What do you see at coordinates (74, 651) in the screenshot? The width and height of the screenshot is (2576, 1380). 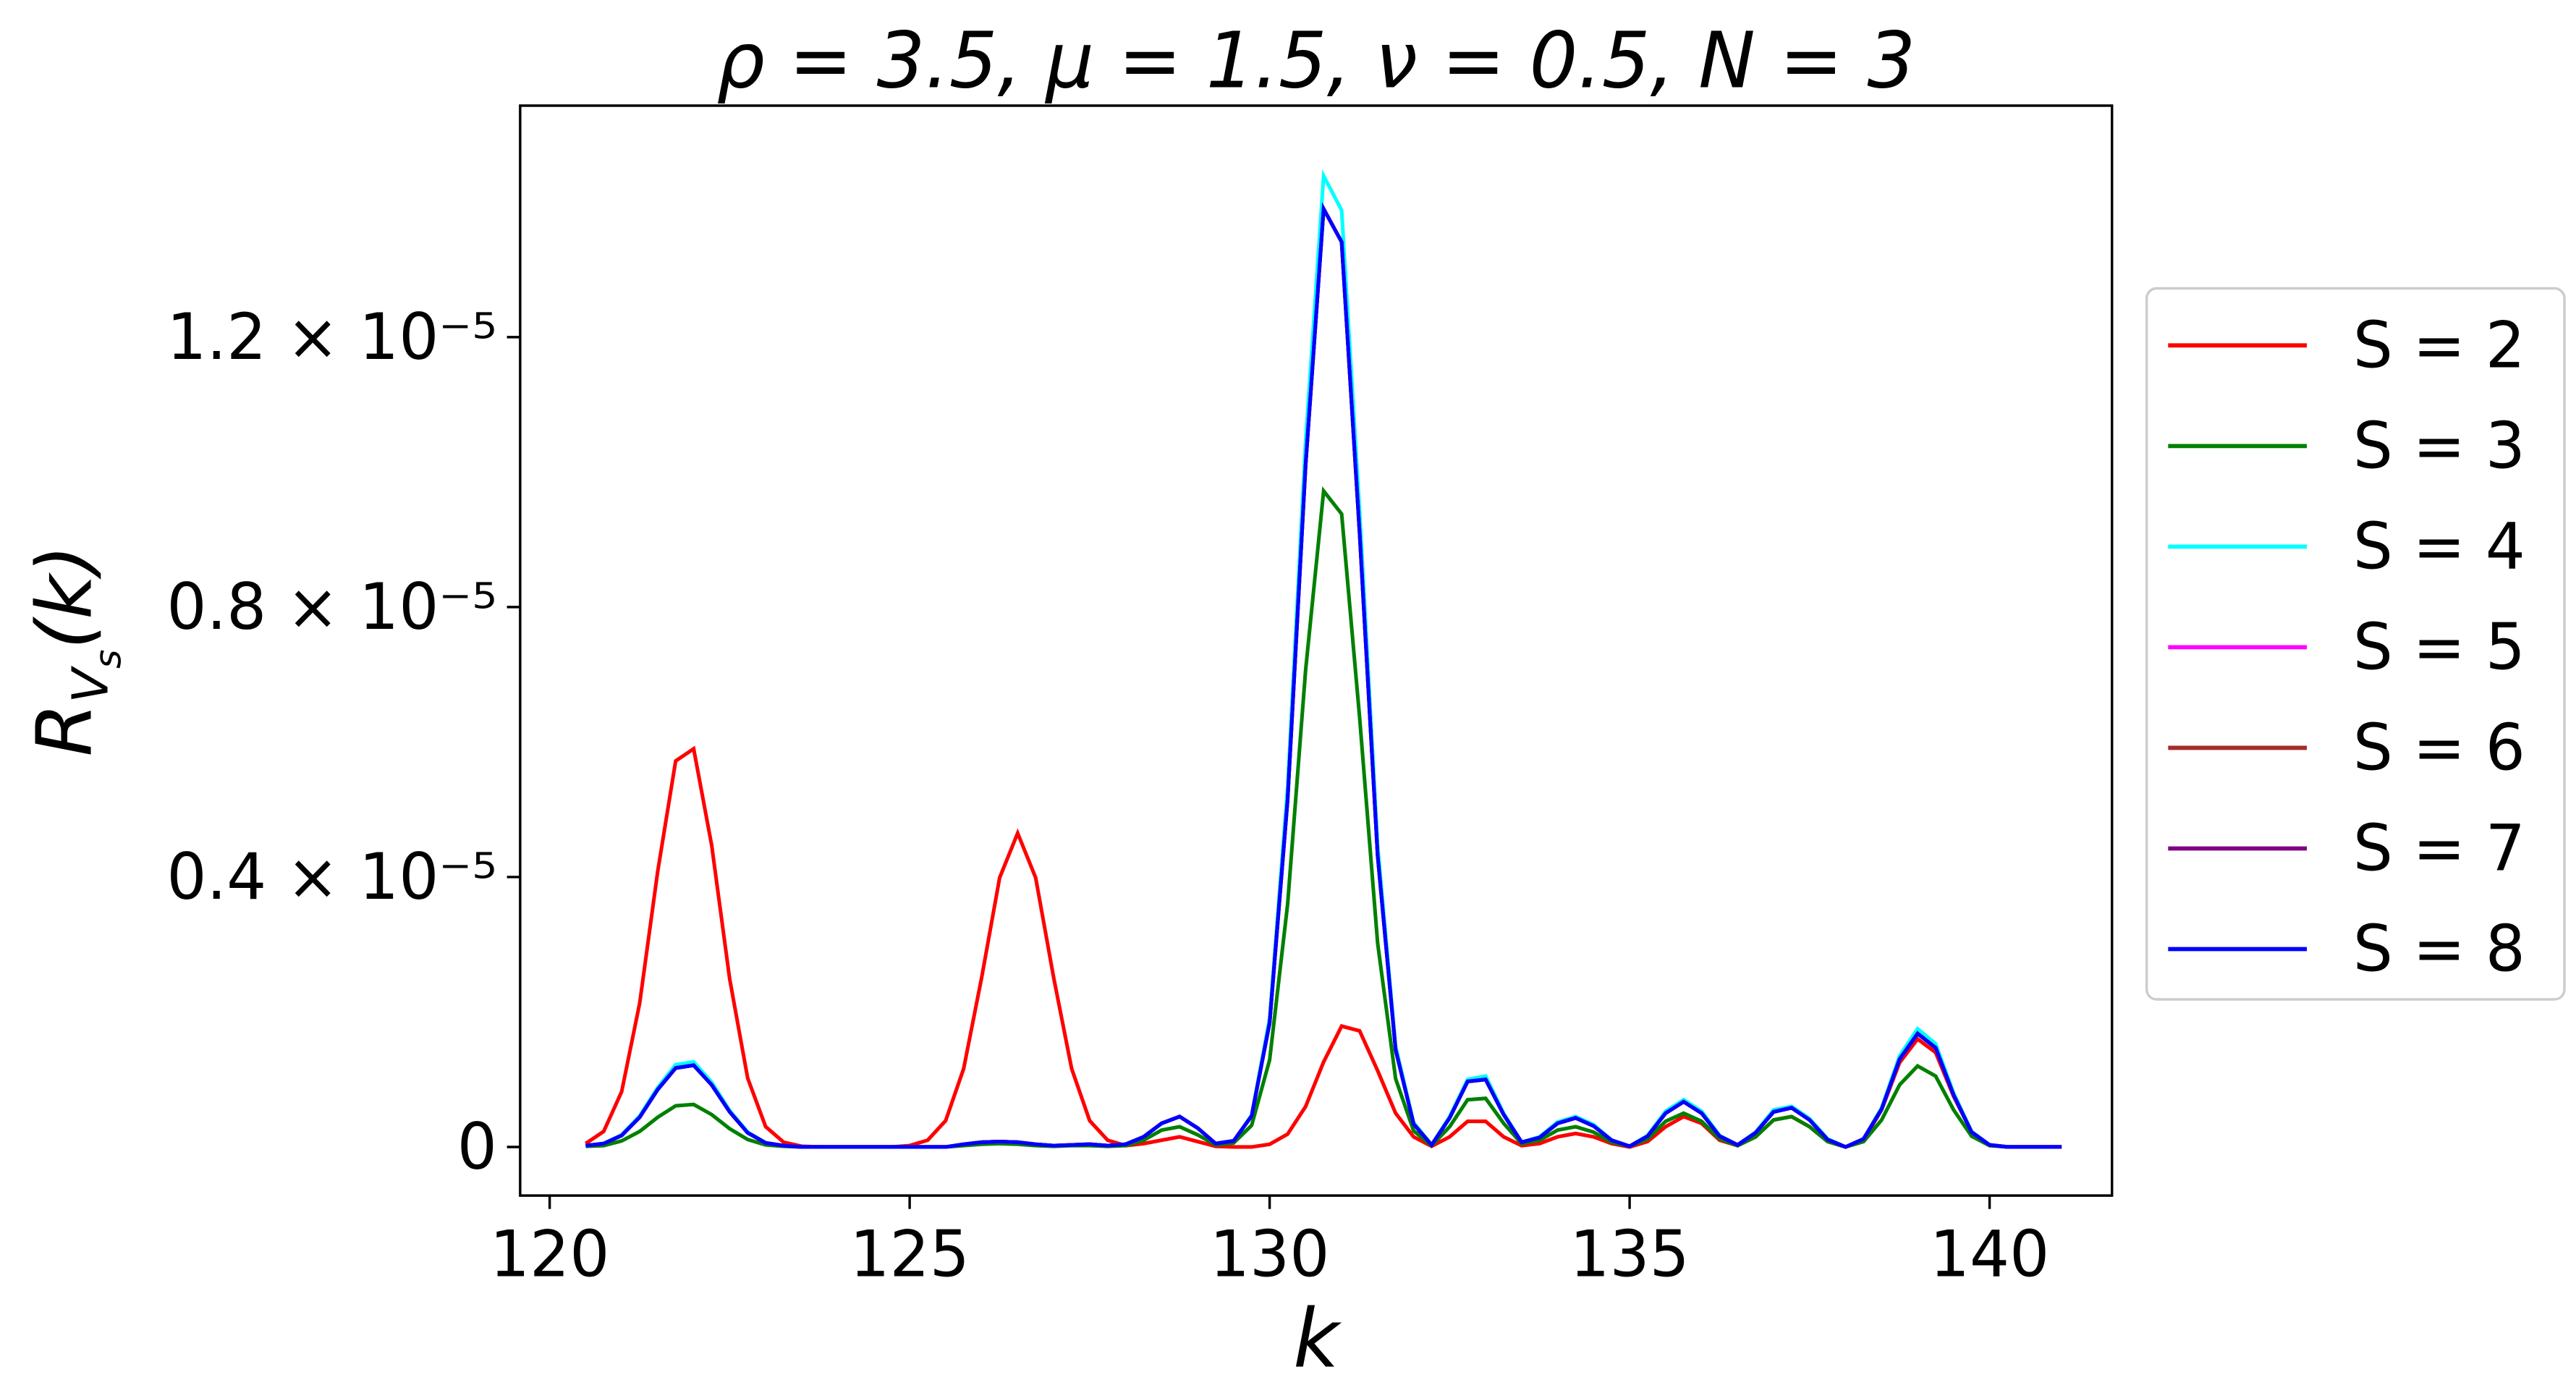 I see `y-axis-label: RVs(k)` at bounding box center [74, 651].